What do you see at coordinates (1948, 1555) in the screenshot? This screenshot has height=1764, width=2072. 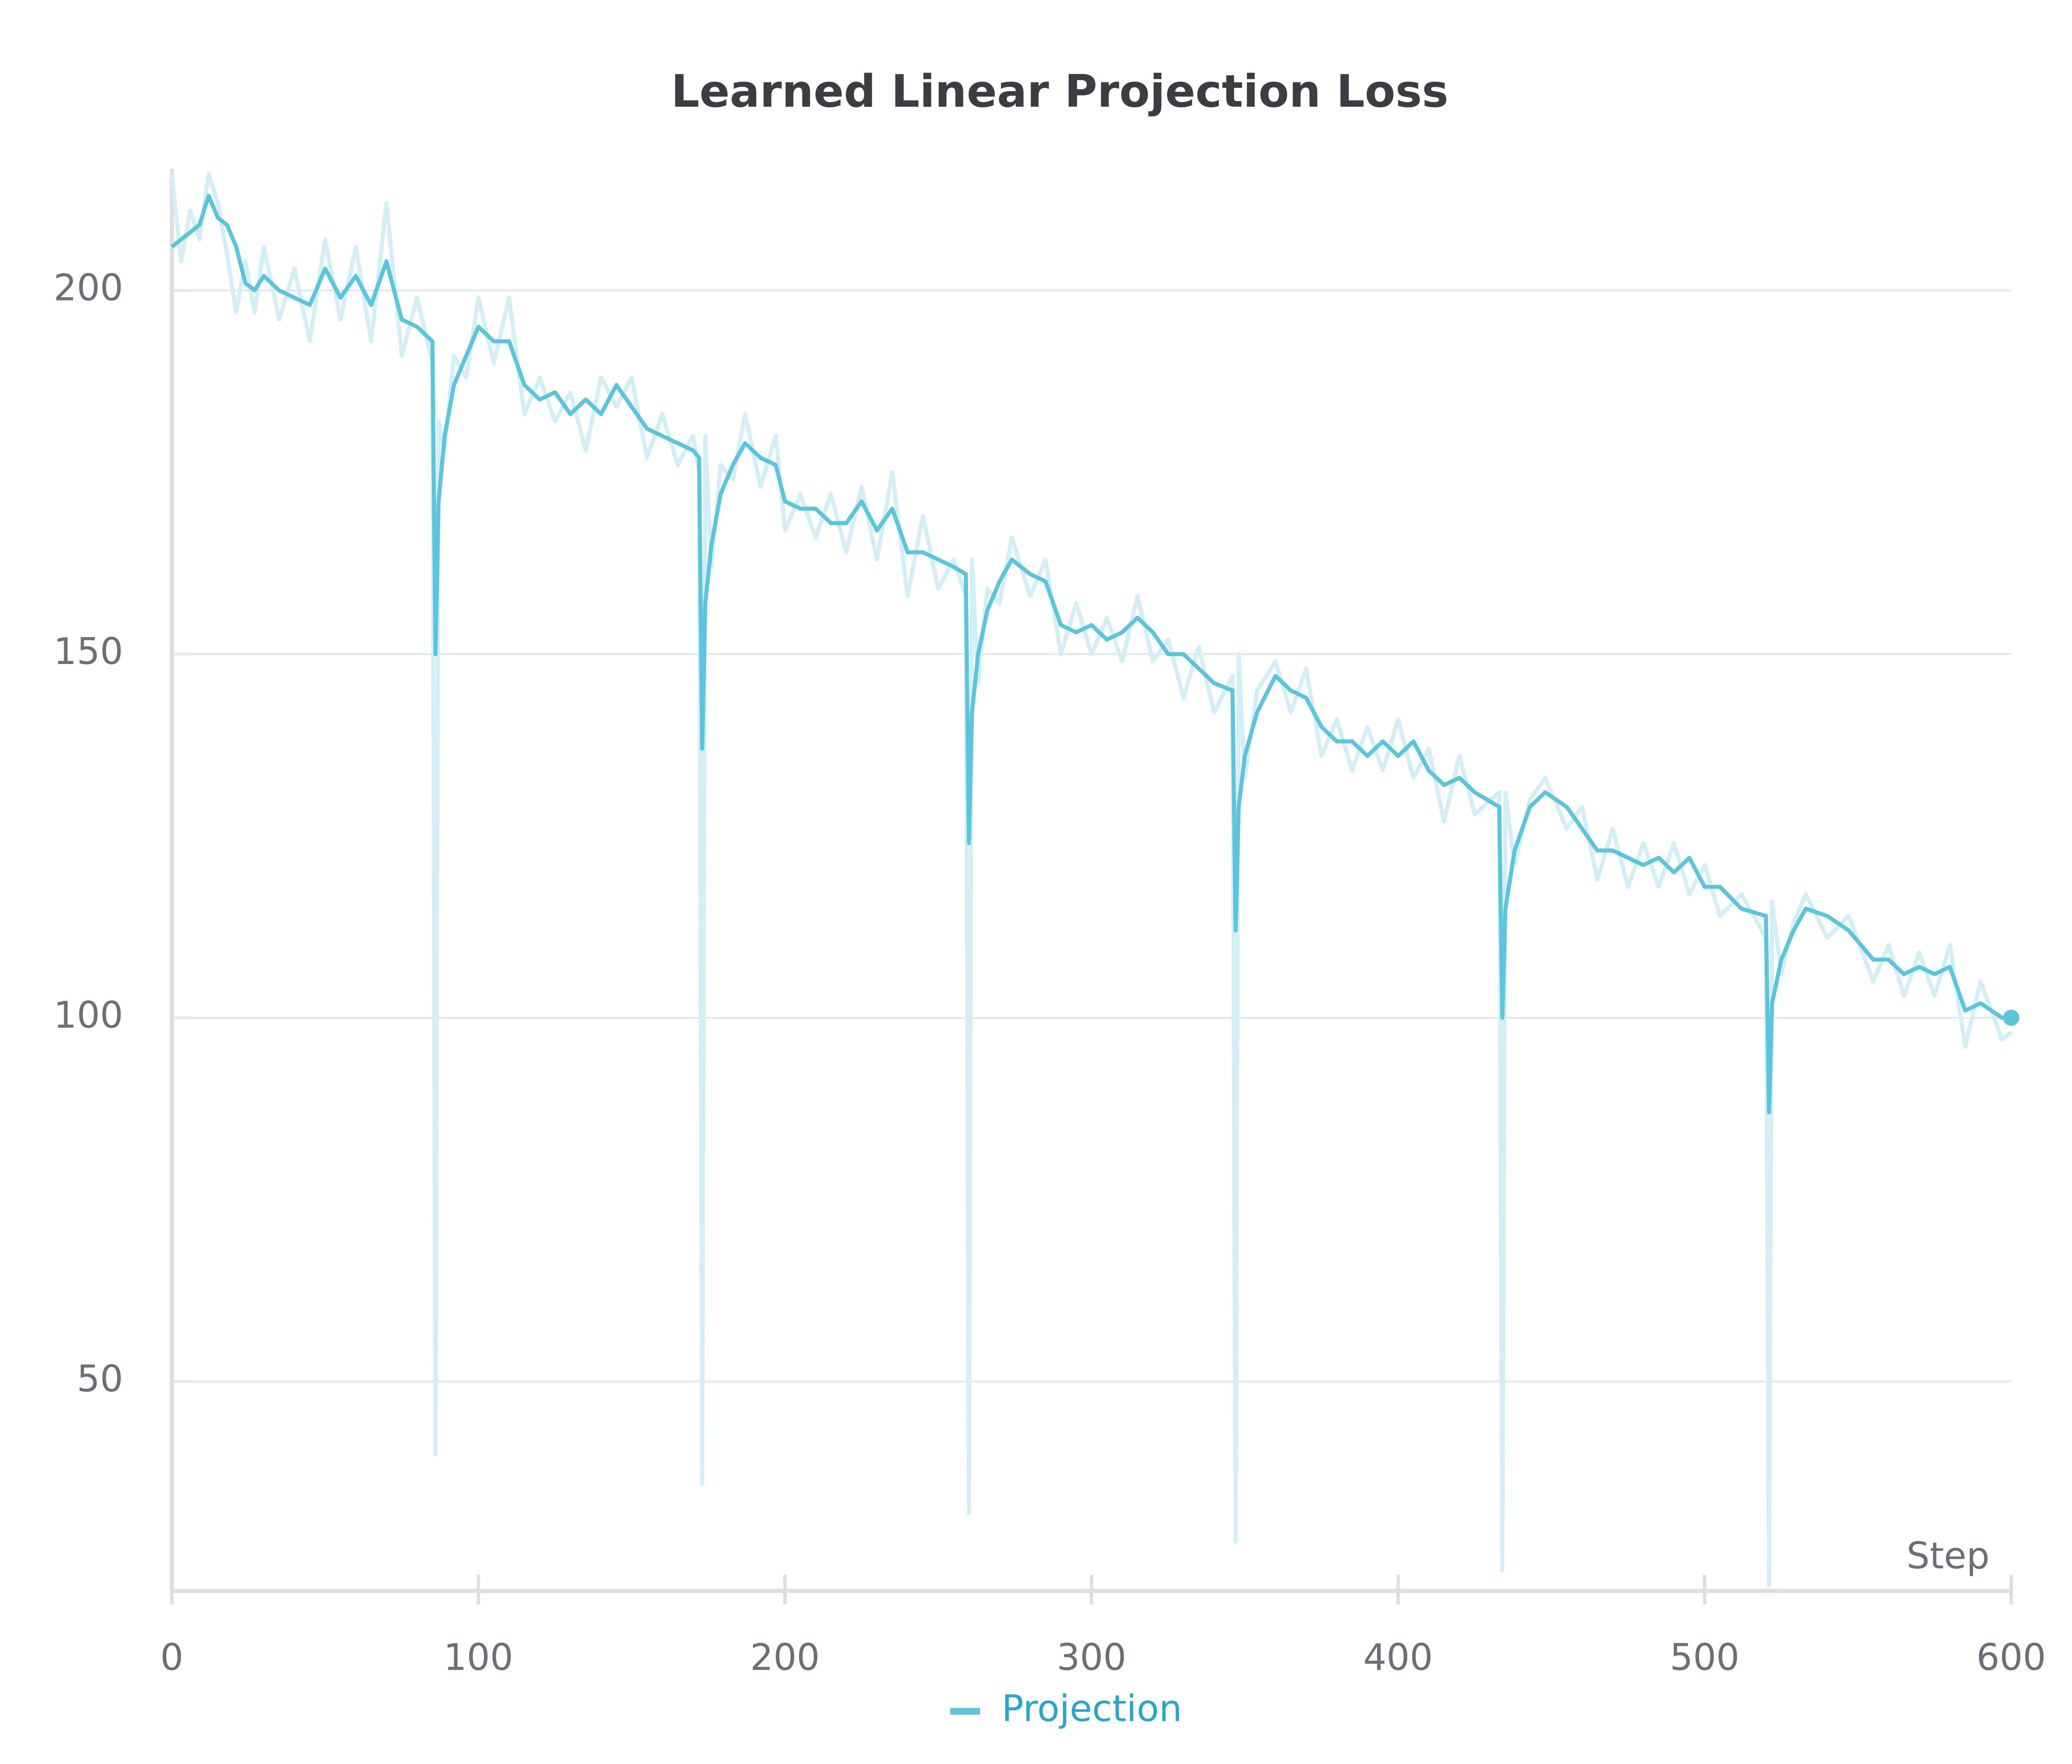 I see `x-axis-label: Step` at bounding box center [1948, 1555].